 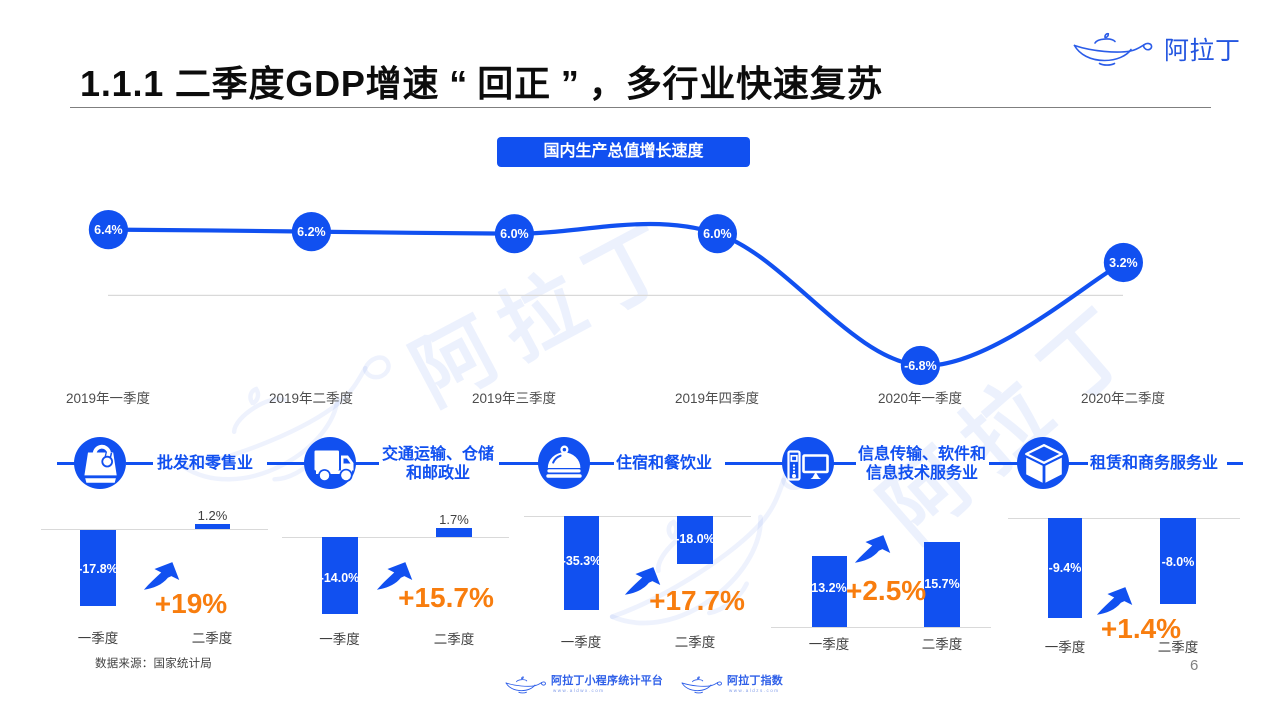 I want to click on svg-text: 6.4%, so click(x=108, y=230).